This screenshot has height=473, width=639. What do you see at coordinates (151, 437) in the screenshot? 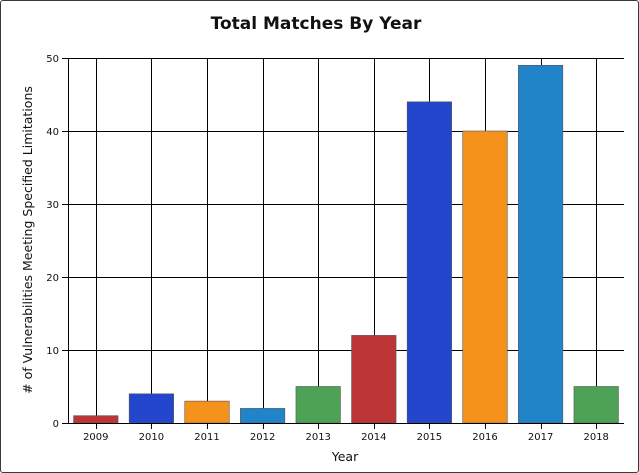
I see `x-tick-label: 2010` at bounding box center [151, 437].